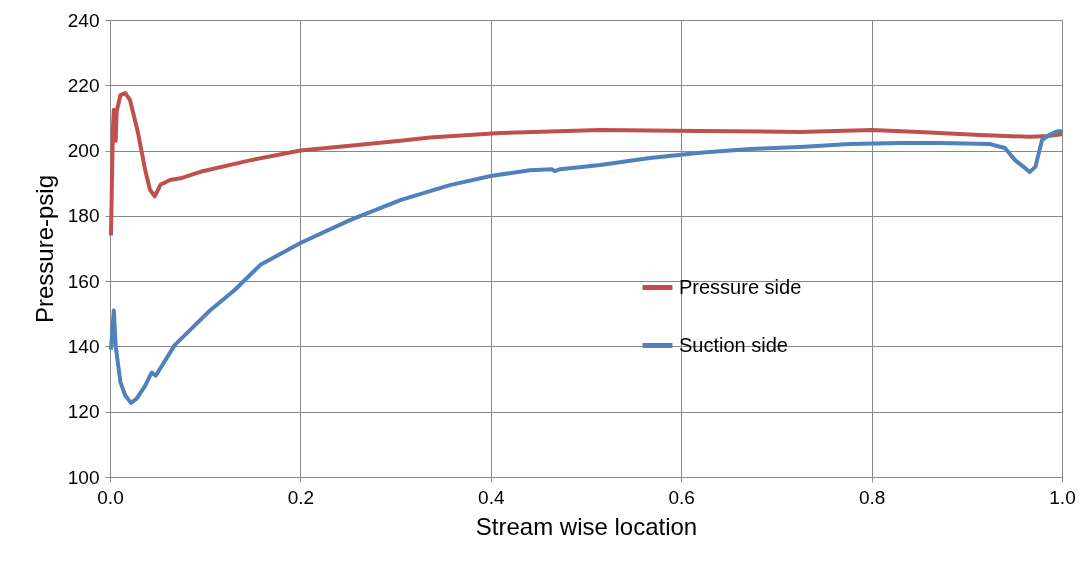  What do you see at coordinates (681, 497) in the screenshot?
I see `x-tick-label: 0.6` at bounding box center [681, 497].